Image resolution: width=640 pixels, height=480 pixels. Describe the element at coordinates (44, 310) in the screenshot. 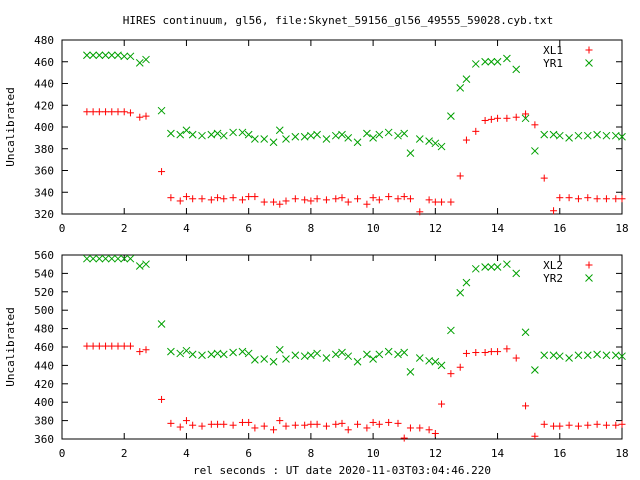

I see `y-tick-label: 500` at that location.